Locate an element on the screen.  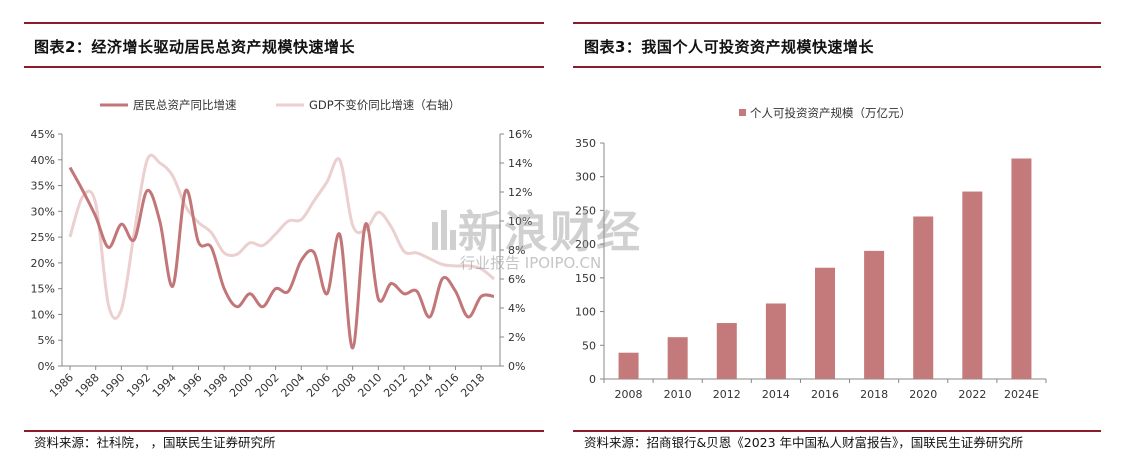
bar-2020 is located at coordinates (923, 297).